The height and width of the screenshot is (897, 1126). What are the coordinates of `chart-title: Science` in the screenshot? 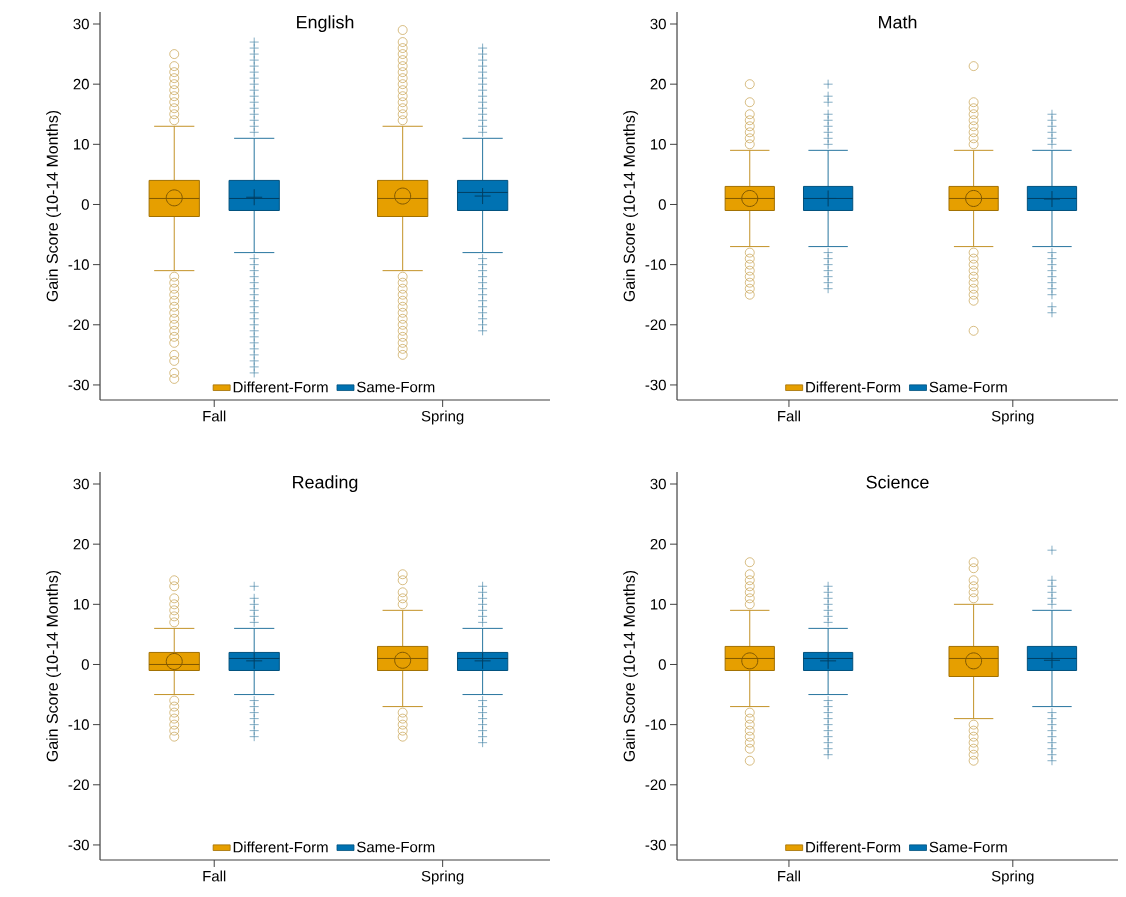 It's located at (897, 482).